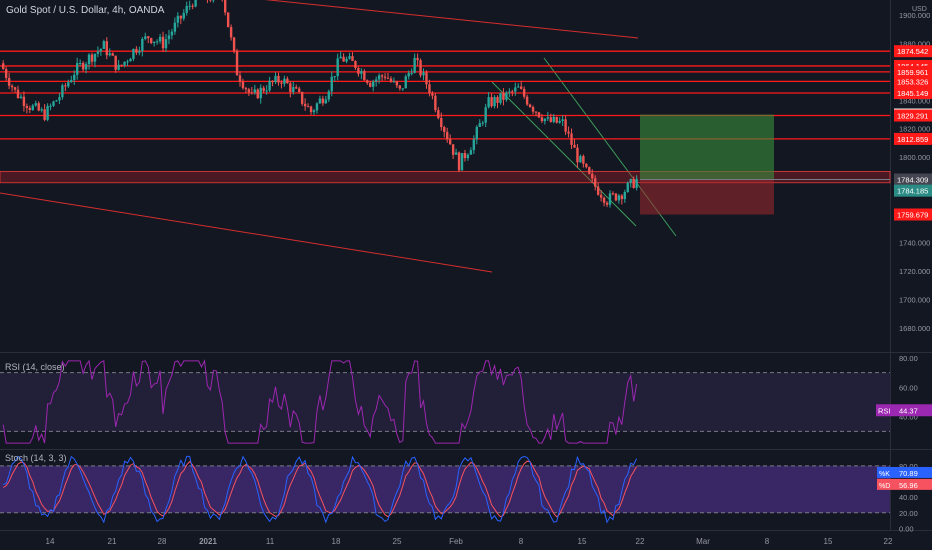 This screenshot has width=932, height=550. I want to click on x-tick-label: 15, so click(828, 541).